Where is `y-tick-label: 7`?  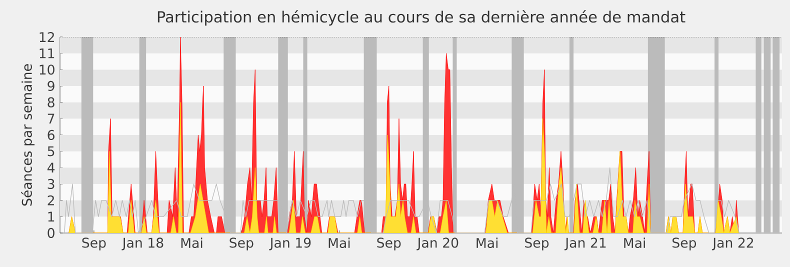 y-tick-label: 7 is located at coordinates (51, 119).